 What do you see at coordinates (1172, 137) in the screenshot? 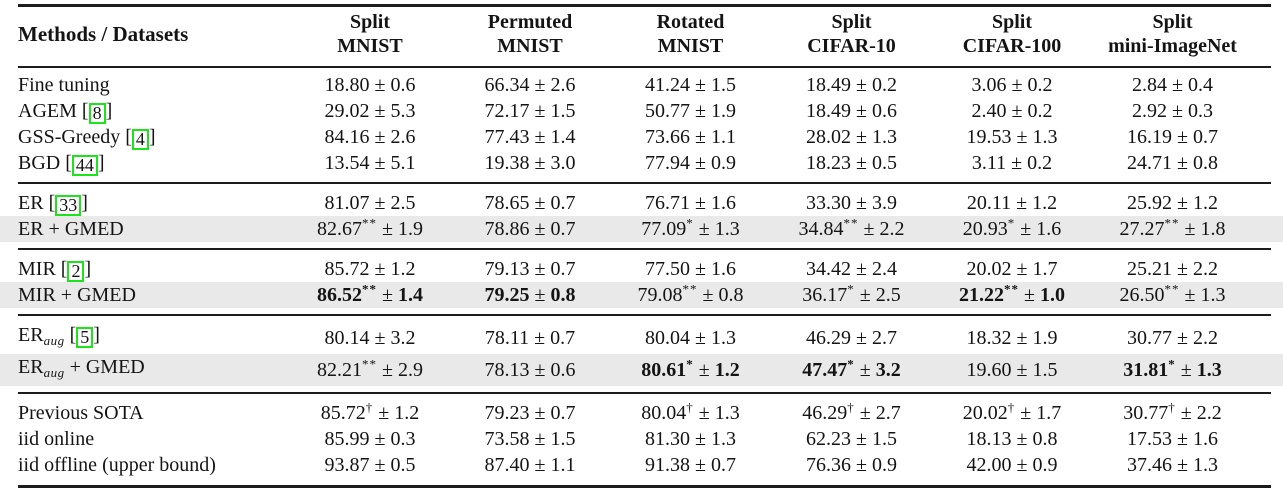
I see `value-cell: 16.19 ± 0.7` at bounding box center [1172, 137].